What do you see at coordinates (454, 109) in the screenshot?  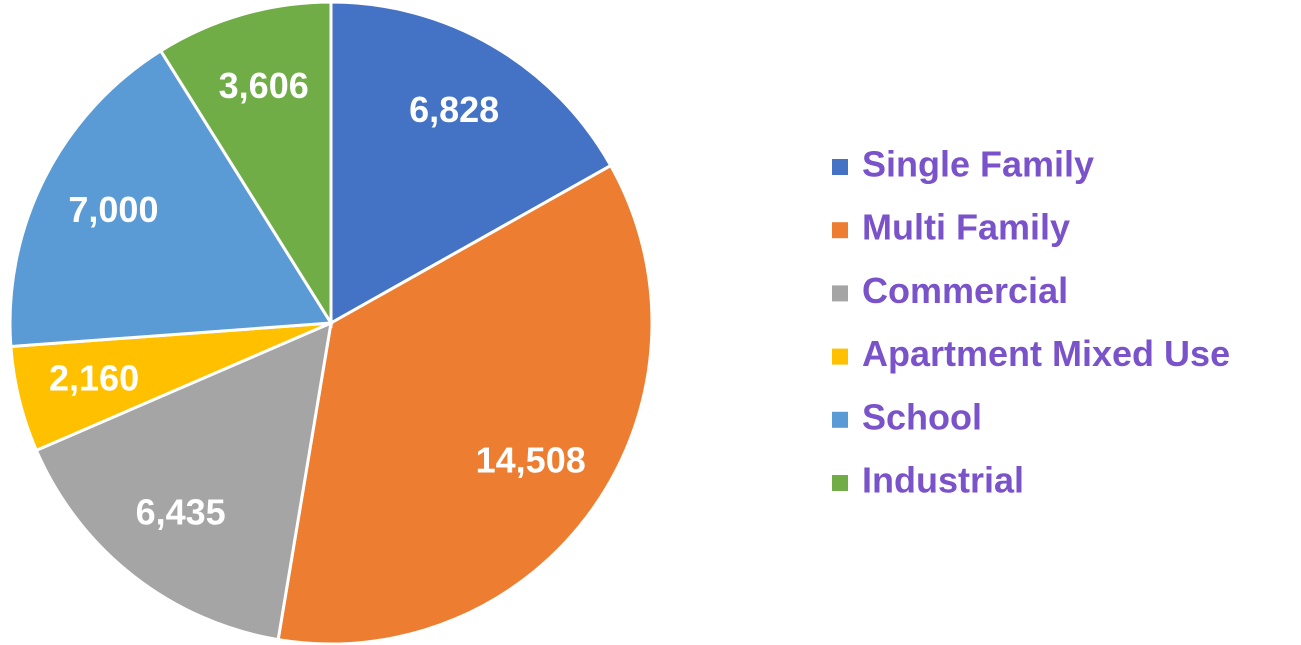 I see `value-label: 6,828` at bounding box center [454, 109].